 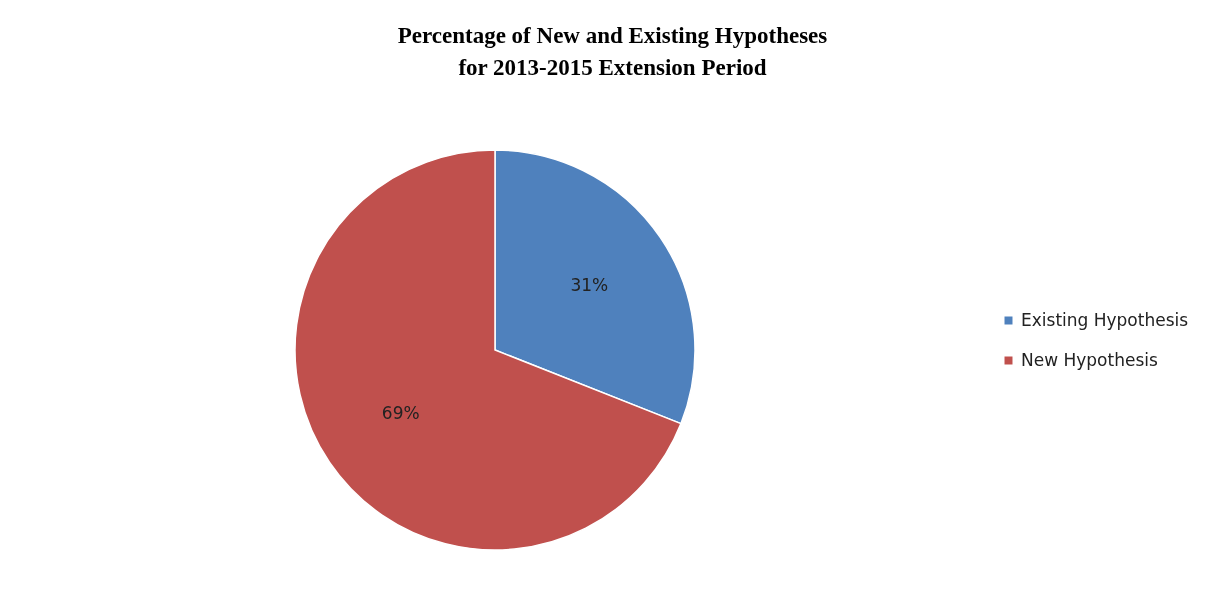 I want to click on chart-title: Percentage of New and Existing Hypotheses for 2013-2015 Extension Period, so click(x=612, y=51).